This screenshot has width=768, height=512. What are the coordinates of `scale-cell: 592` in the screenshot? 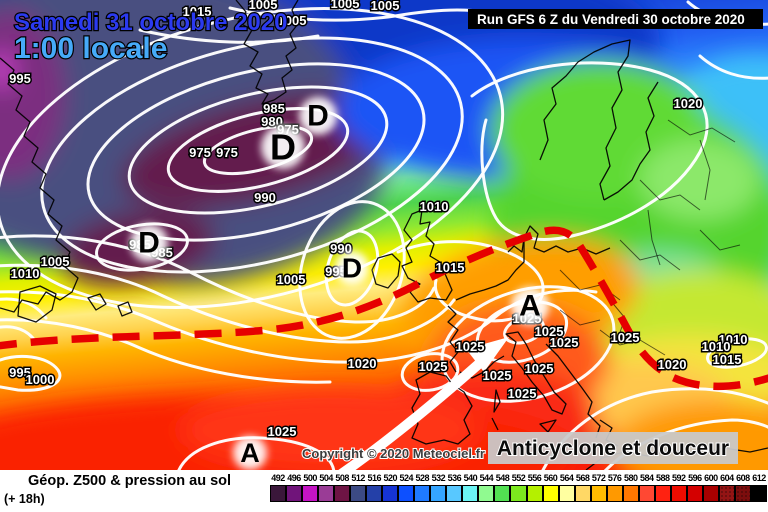 It's located at (678, 487).